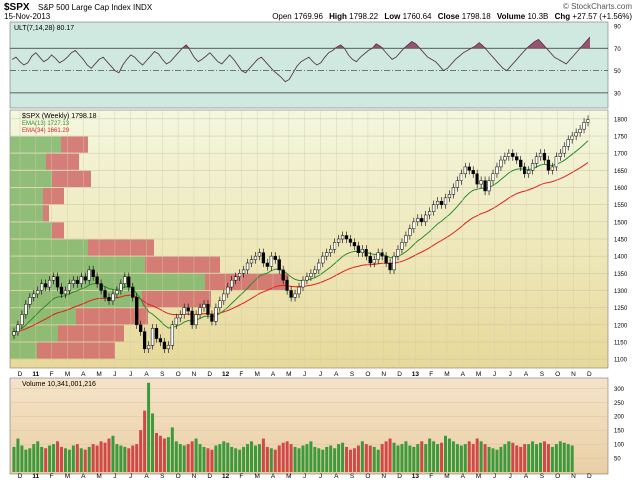 This screenshot has width=638, height=480. I want to click on x-axis-label: S, so click(542, 374).